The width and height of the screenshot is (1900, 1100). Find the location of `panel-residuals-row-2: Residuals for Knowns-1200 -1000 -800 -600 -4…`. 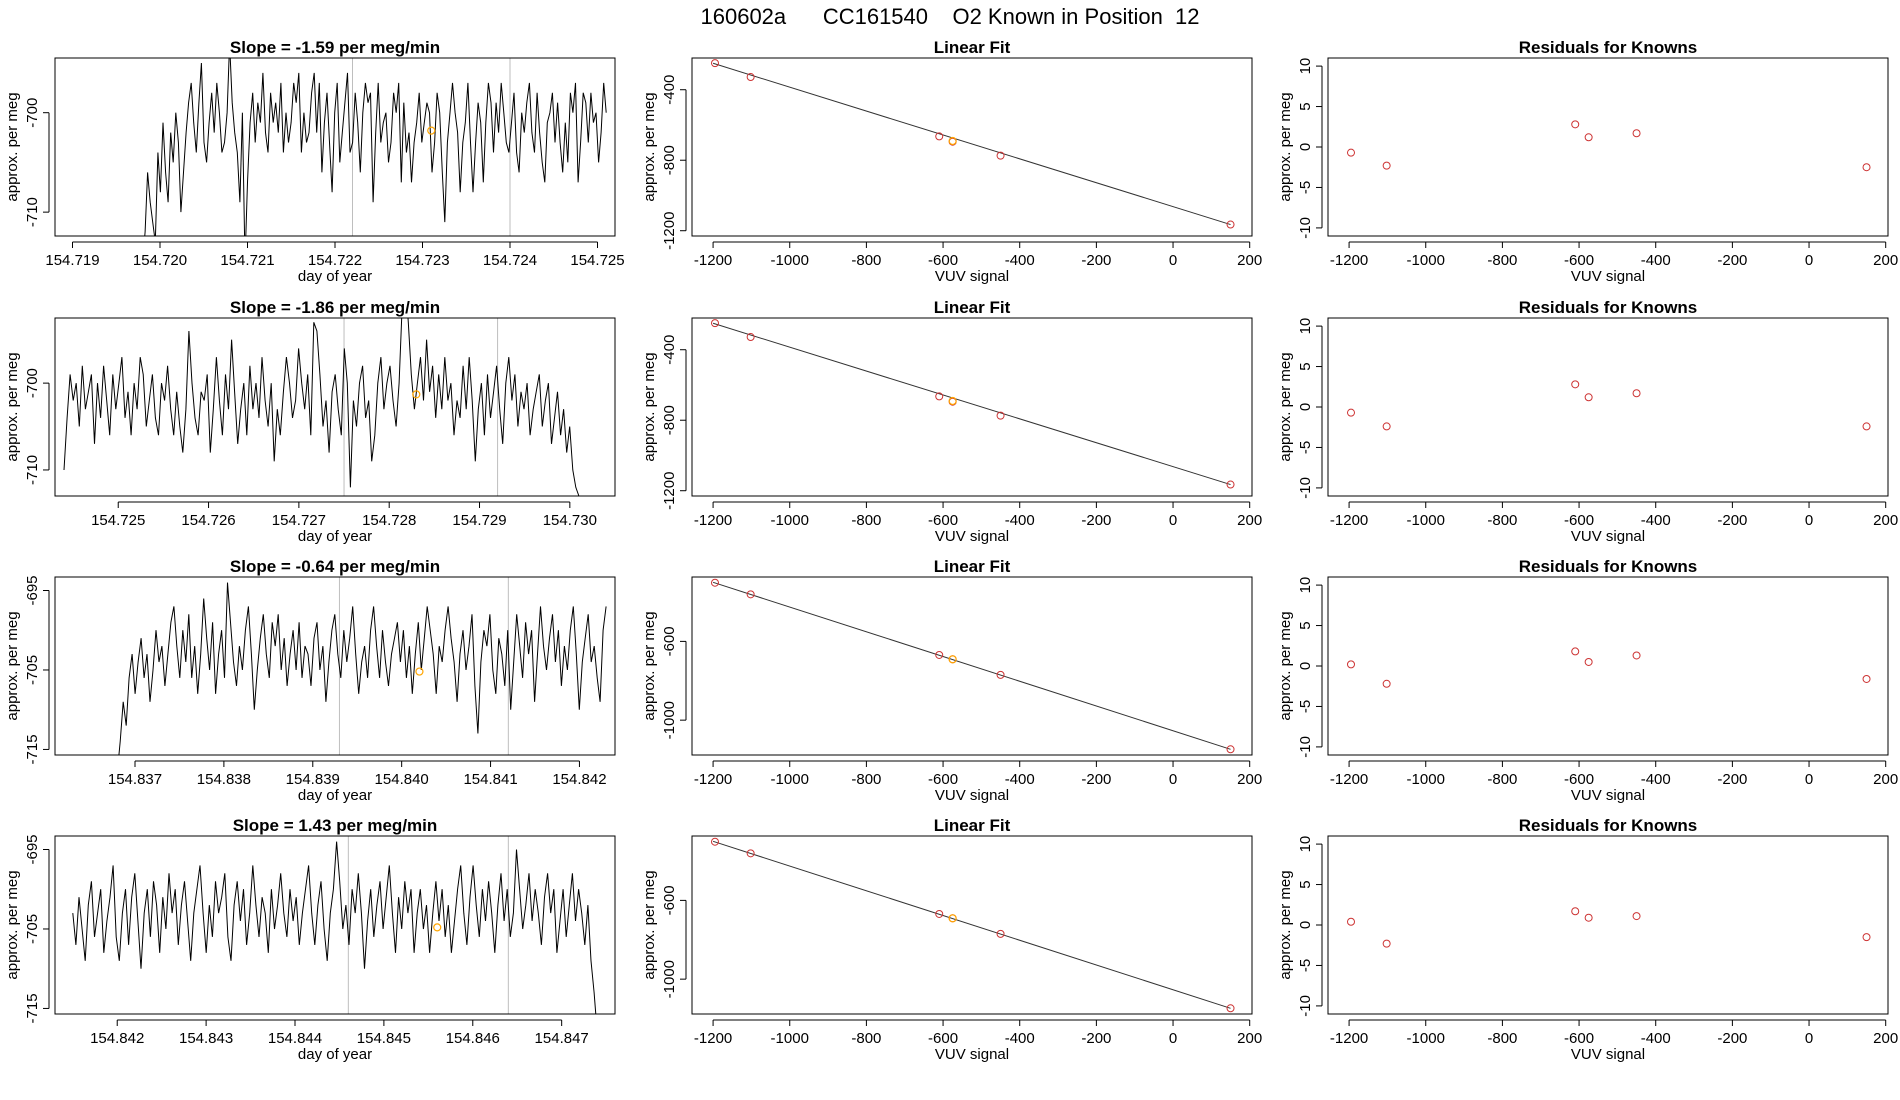

panel-residuals-row-2: Residuals for Knowns-1200 -1000 -800 -600 -4… is located at coordinates (1587, 421).